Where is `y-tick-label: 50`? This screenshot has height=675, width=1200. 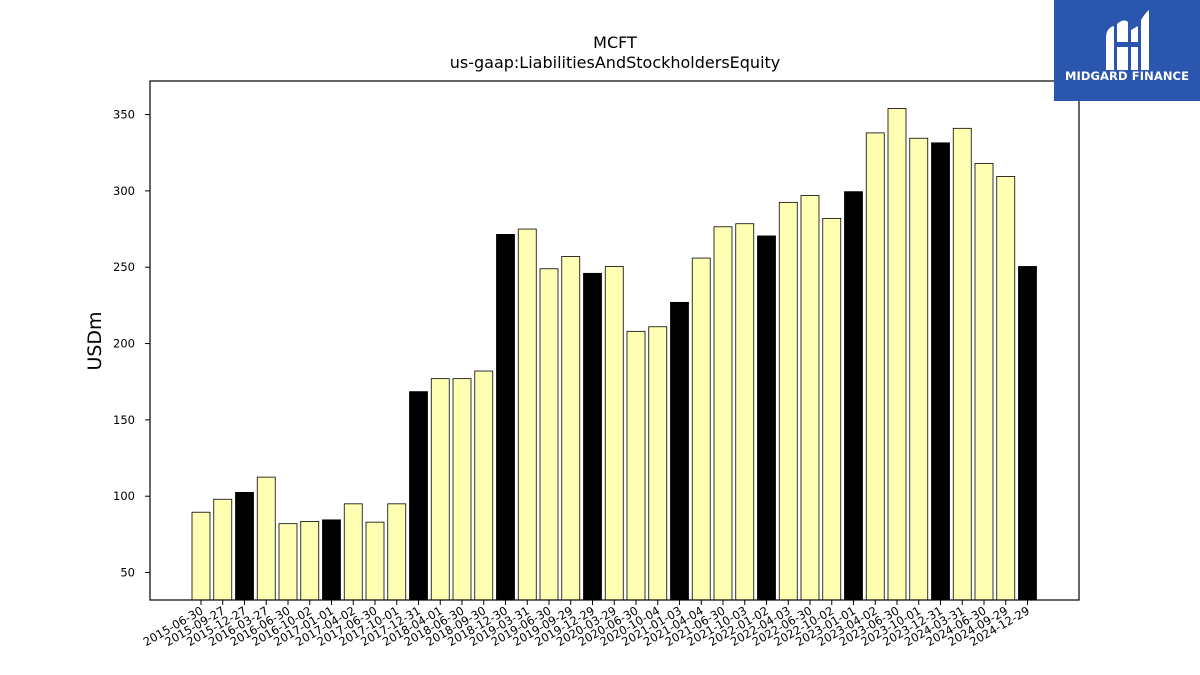
y-tick-label: 50 is located at coordinates (127, 573).